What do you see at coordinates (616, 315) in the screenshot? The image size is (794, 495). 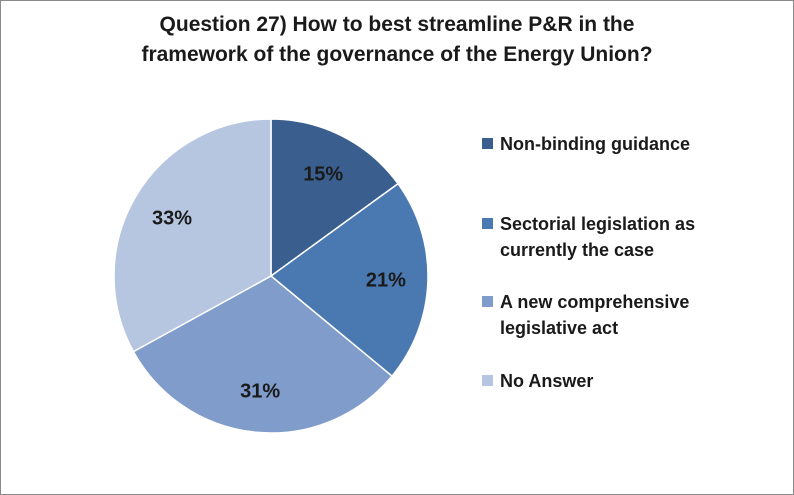 I see `legend-item-new-comprehensive-act: A new comprehensive legislative act` at bounding box center [616, 315].